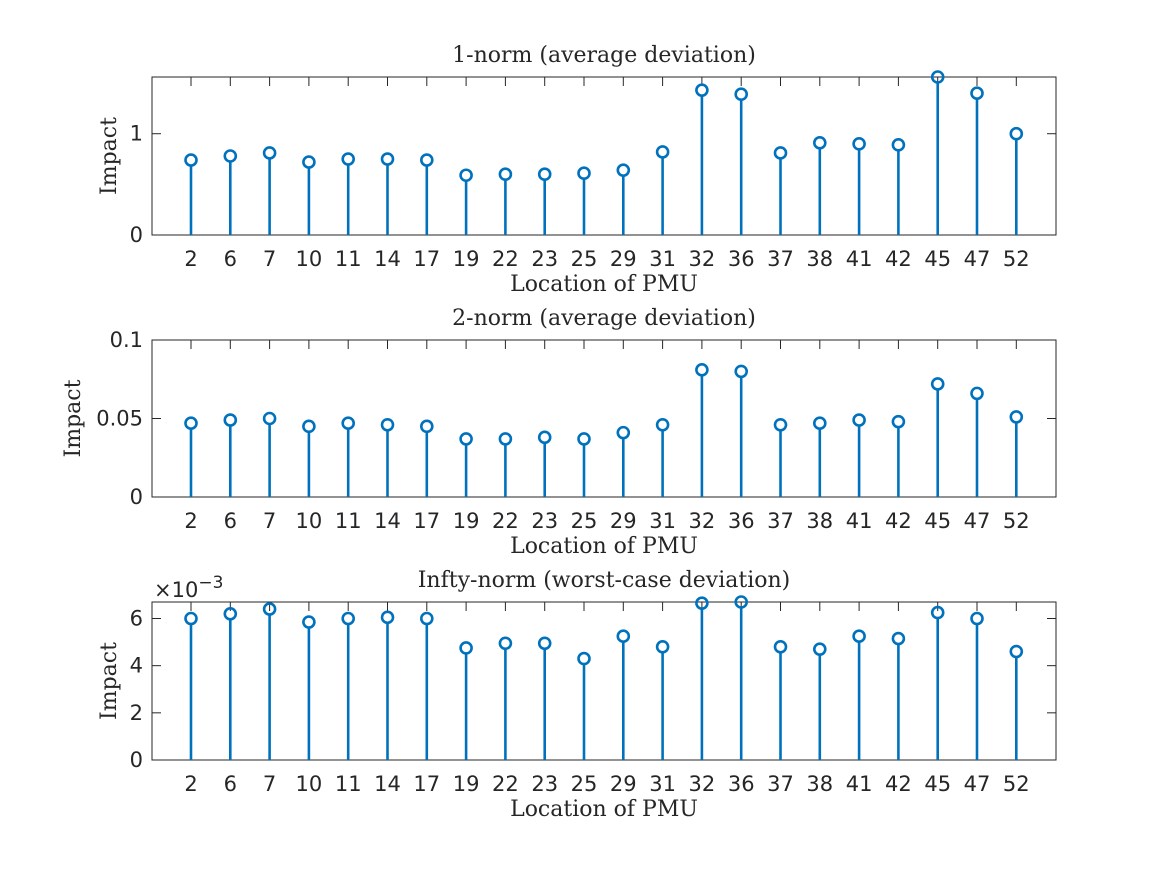 This screenshot has width=1167, height=875. What do you see at coordinates (604, 55) in the screenshot?
I see `chart-title: 1-norm (average deviation)` at bounding box center [604, 55].